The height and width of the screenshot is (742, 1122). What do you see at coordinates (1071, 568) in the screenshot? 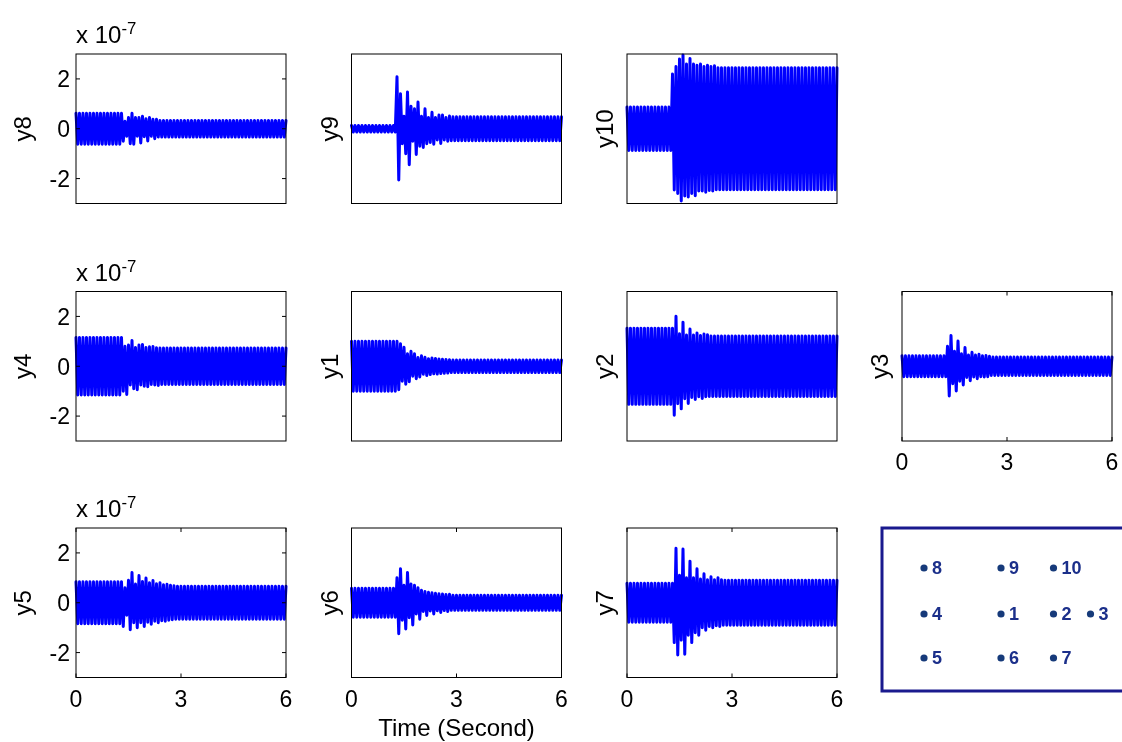
I see `text: 10` at bounding box center [1071, 568].